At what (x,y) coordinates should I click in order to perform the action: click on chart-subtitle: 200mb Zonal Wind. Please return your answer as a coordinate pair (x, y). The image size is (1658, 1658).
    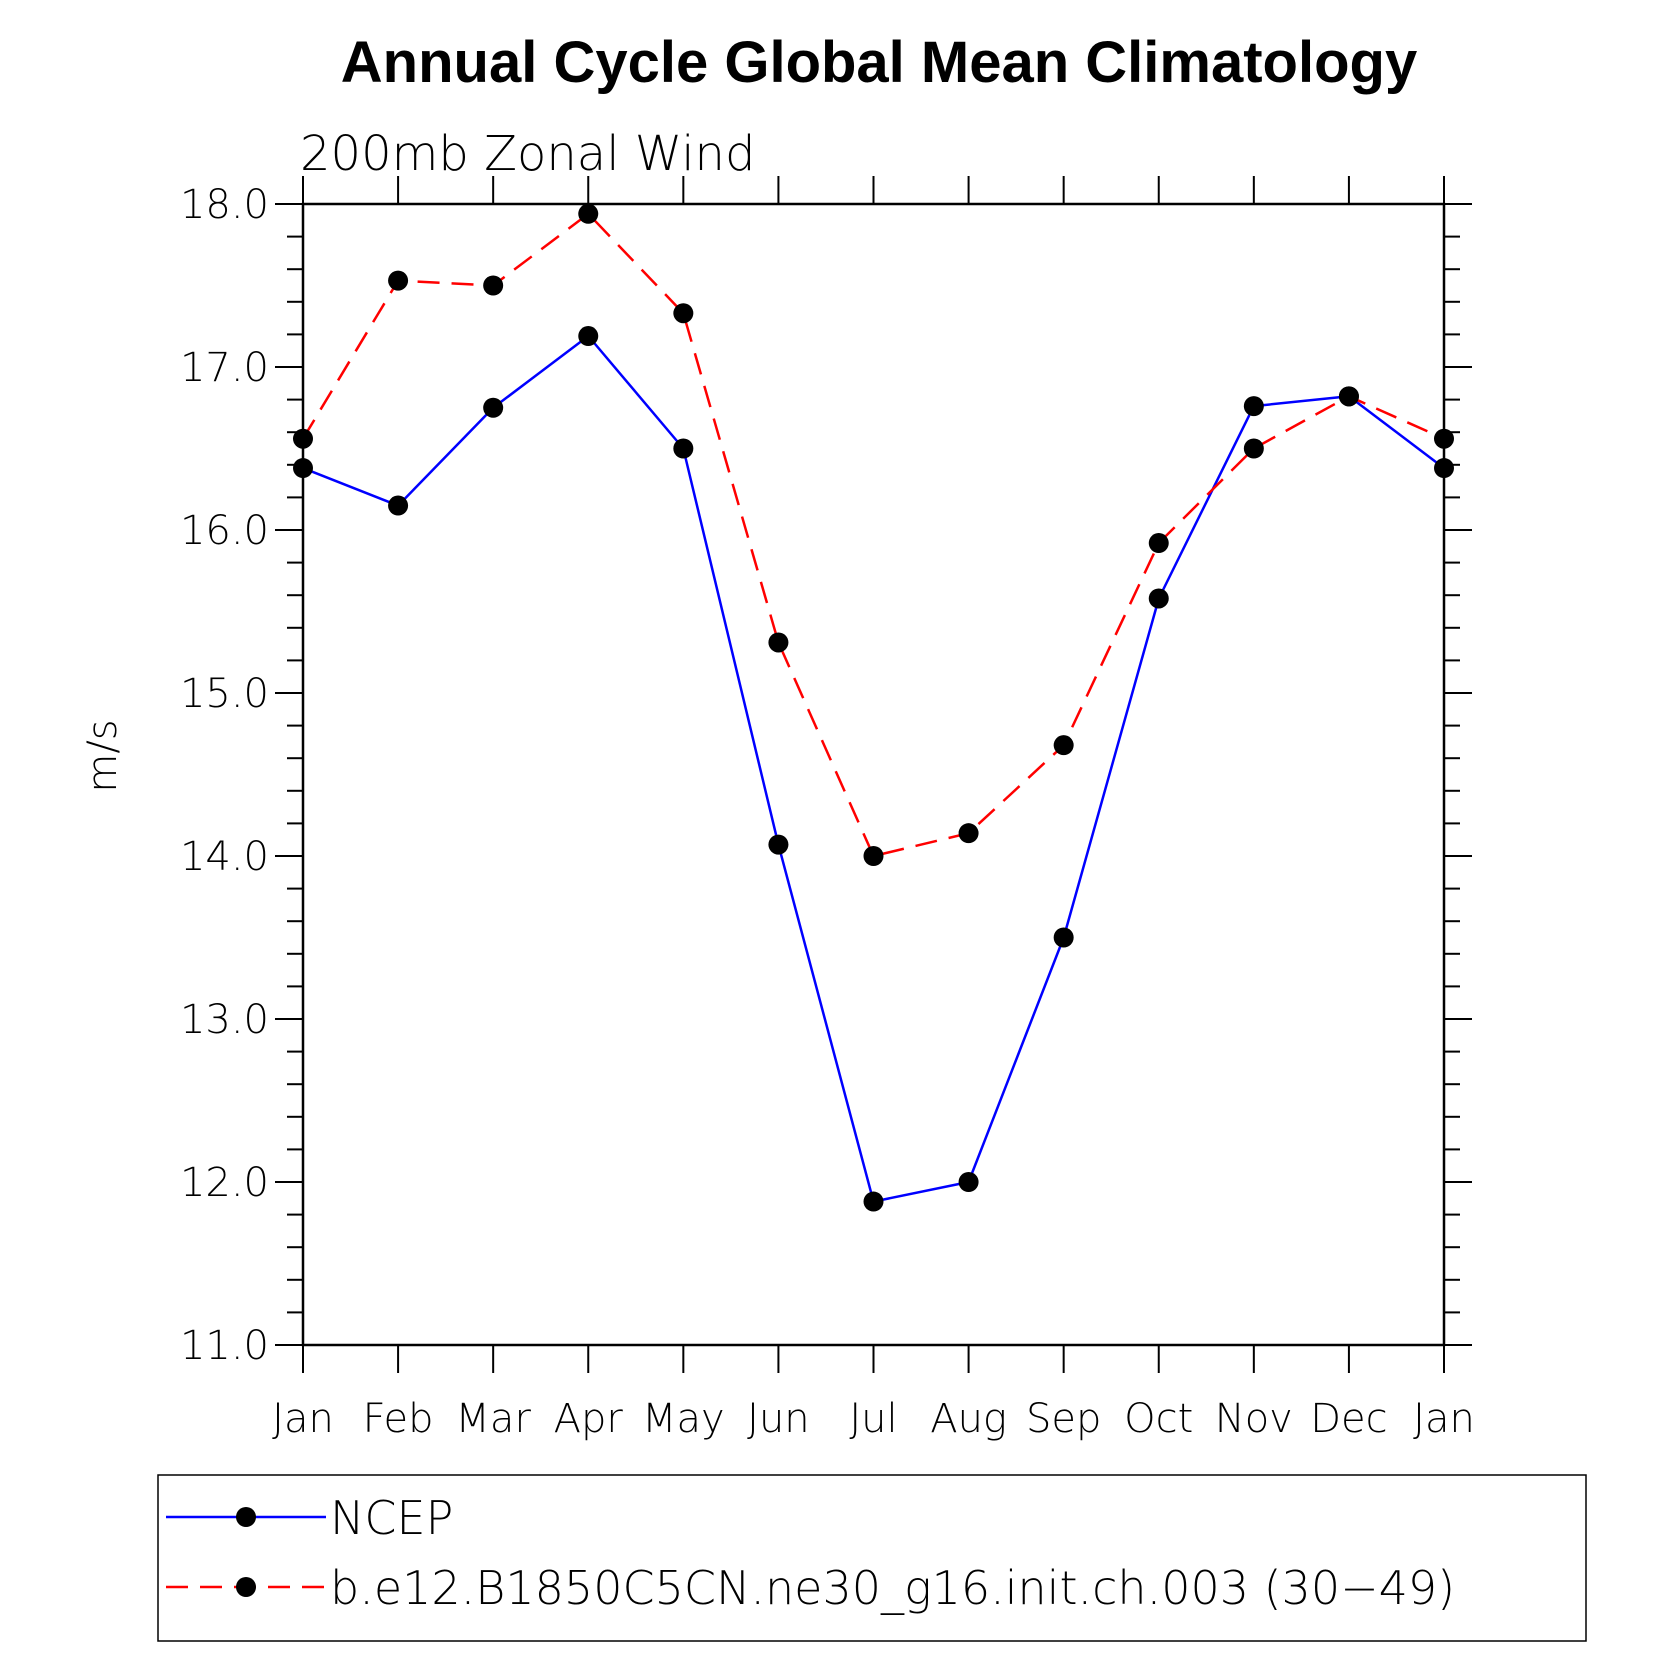
    Looking at the image, I should click on (527, 154).